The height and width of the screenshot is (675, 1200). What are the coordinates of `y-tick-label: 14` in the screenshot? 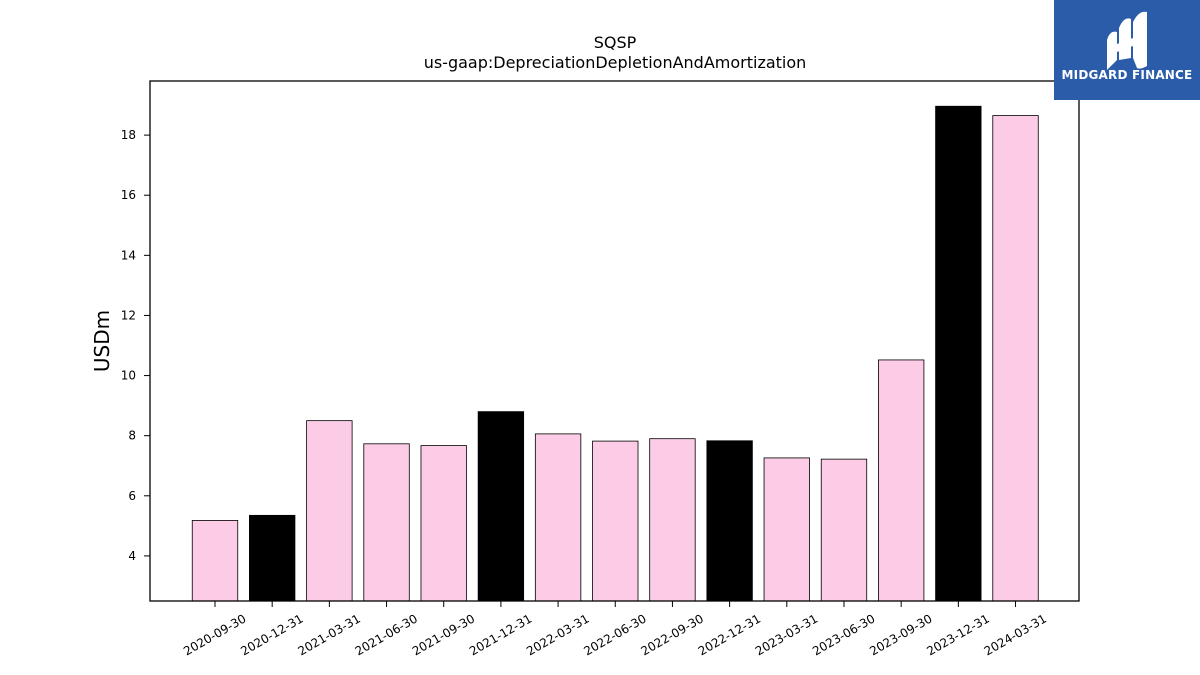 It's located at (128, 255).